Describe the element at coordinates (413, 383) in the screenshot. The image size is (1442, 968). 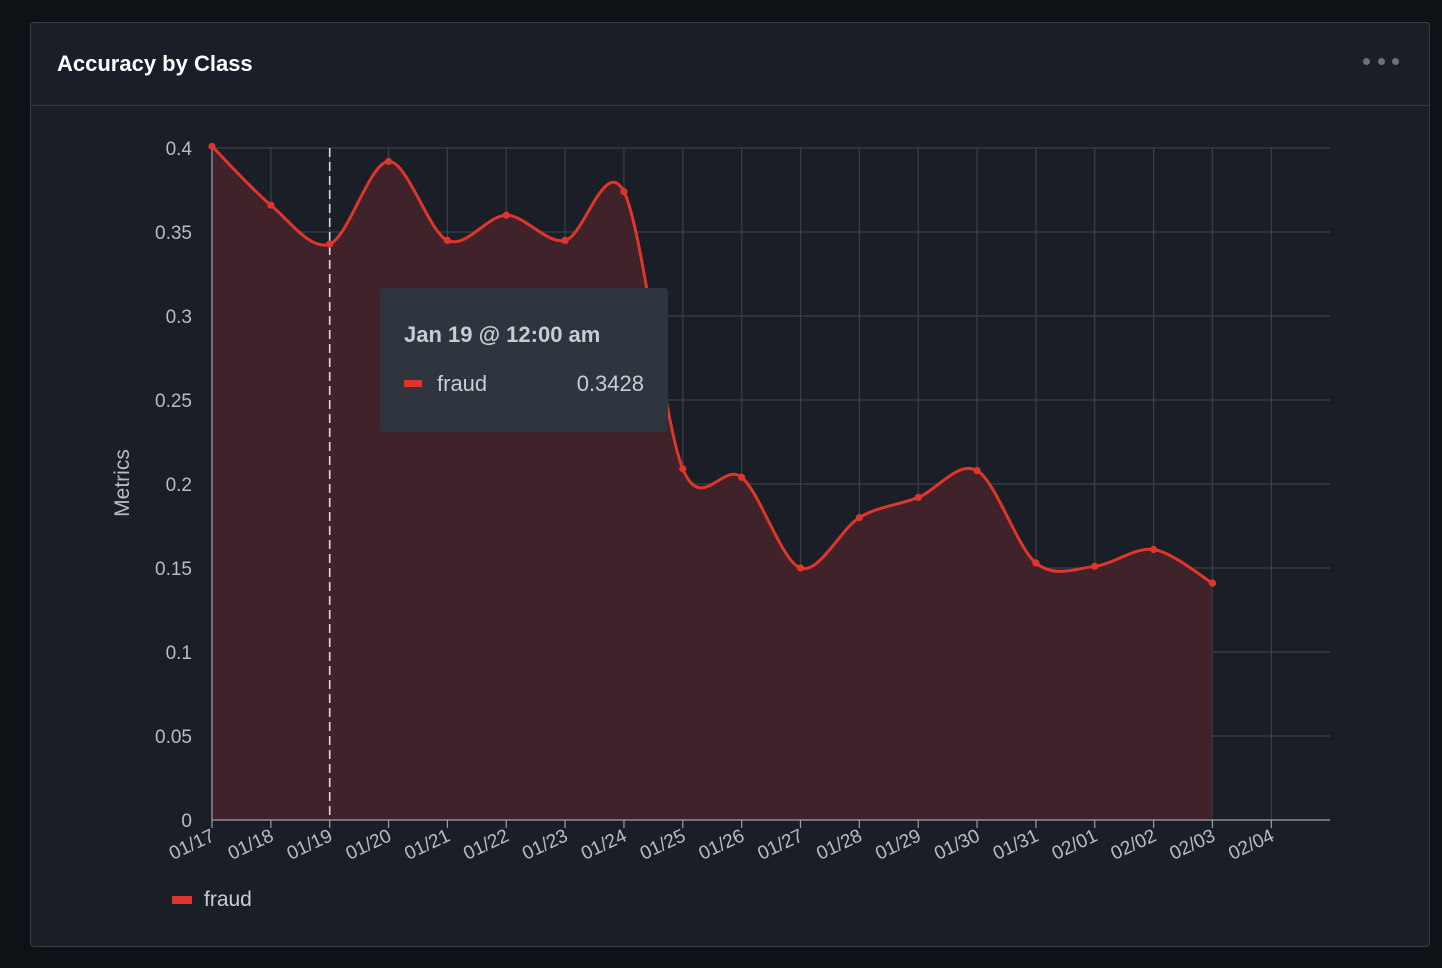
I see `tooltip-series-swatch` at that location.